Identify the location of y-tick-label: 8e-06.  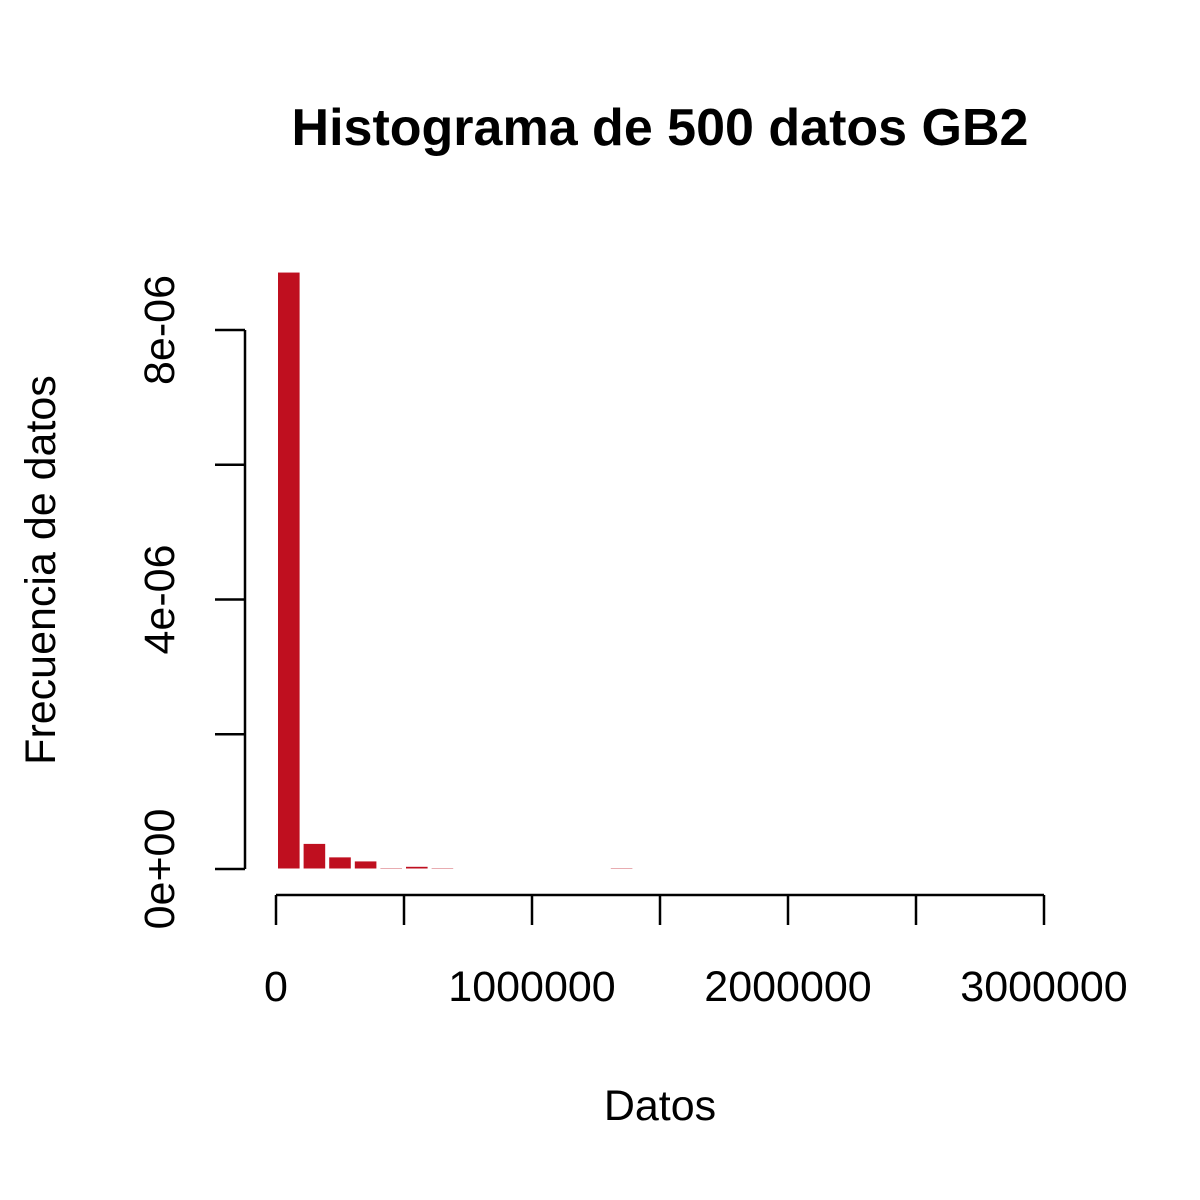
(160, 330).